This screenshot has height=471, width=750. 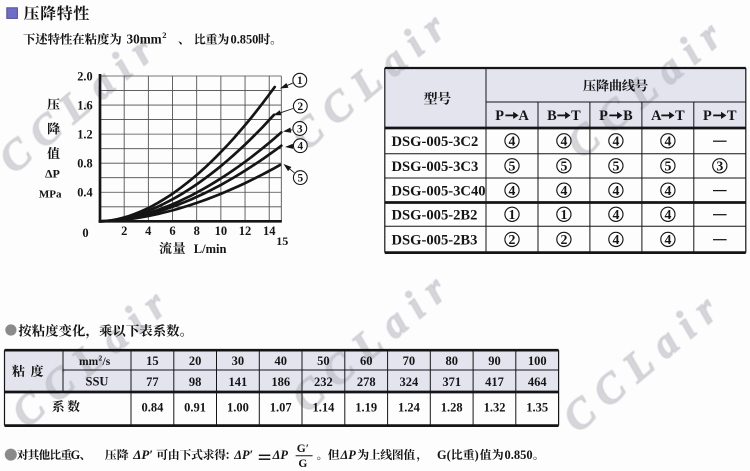 What do you see at coordinates (537, 408) in the screenshot?
I see `svg-text: 1.35` at bounding box center [537, 408].